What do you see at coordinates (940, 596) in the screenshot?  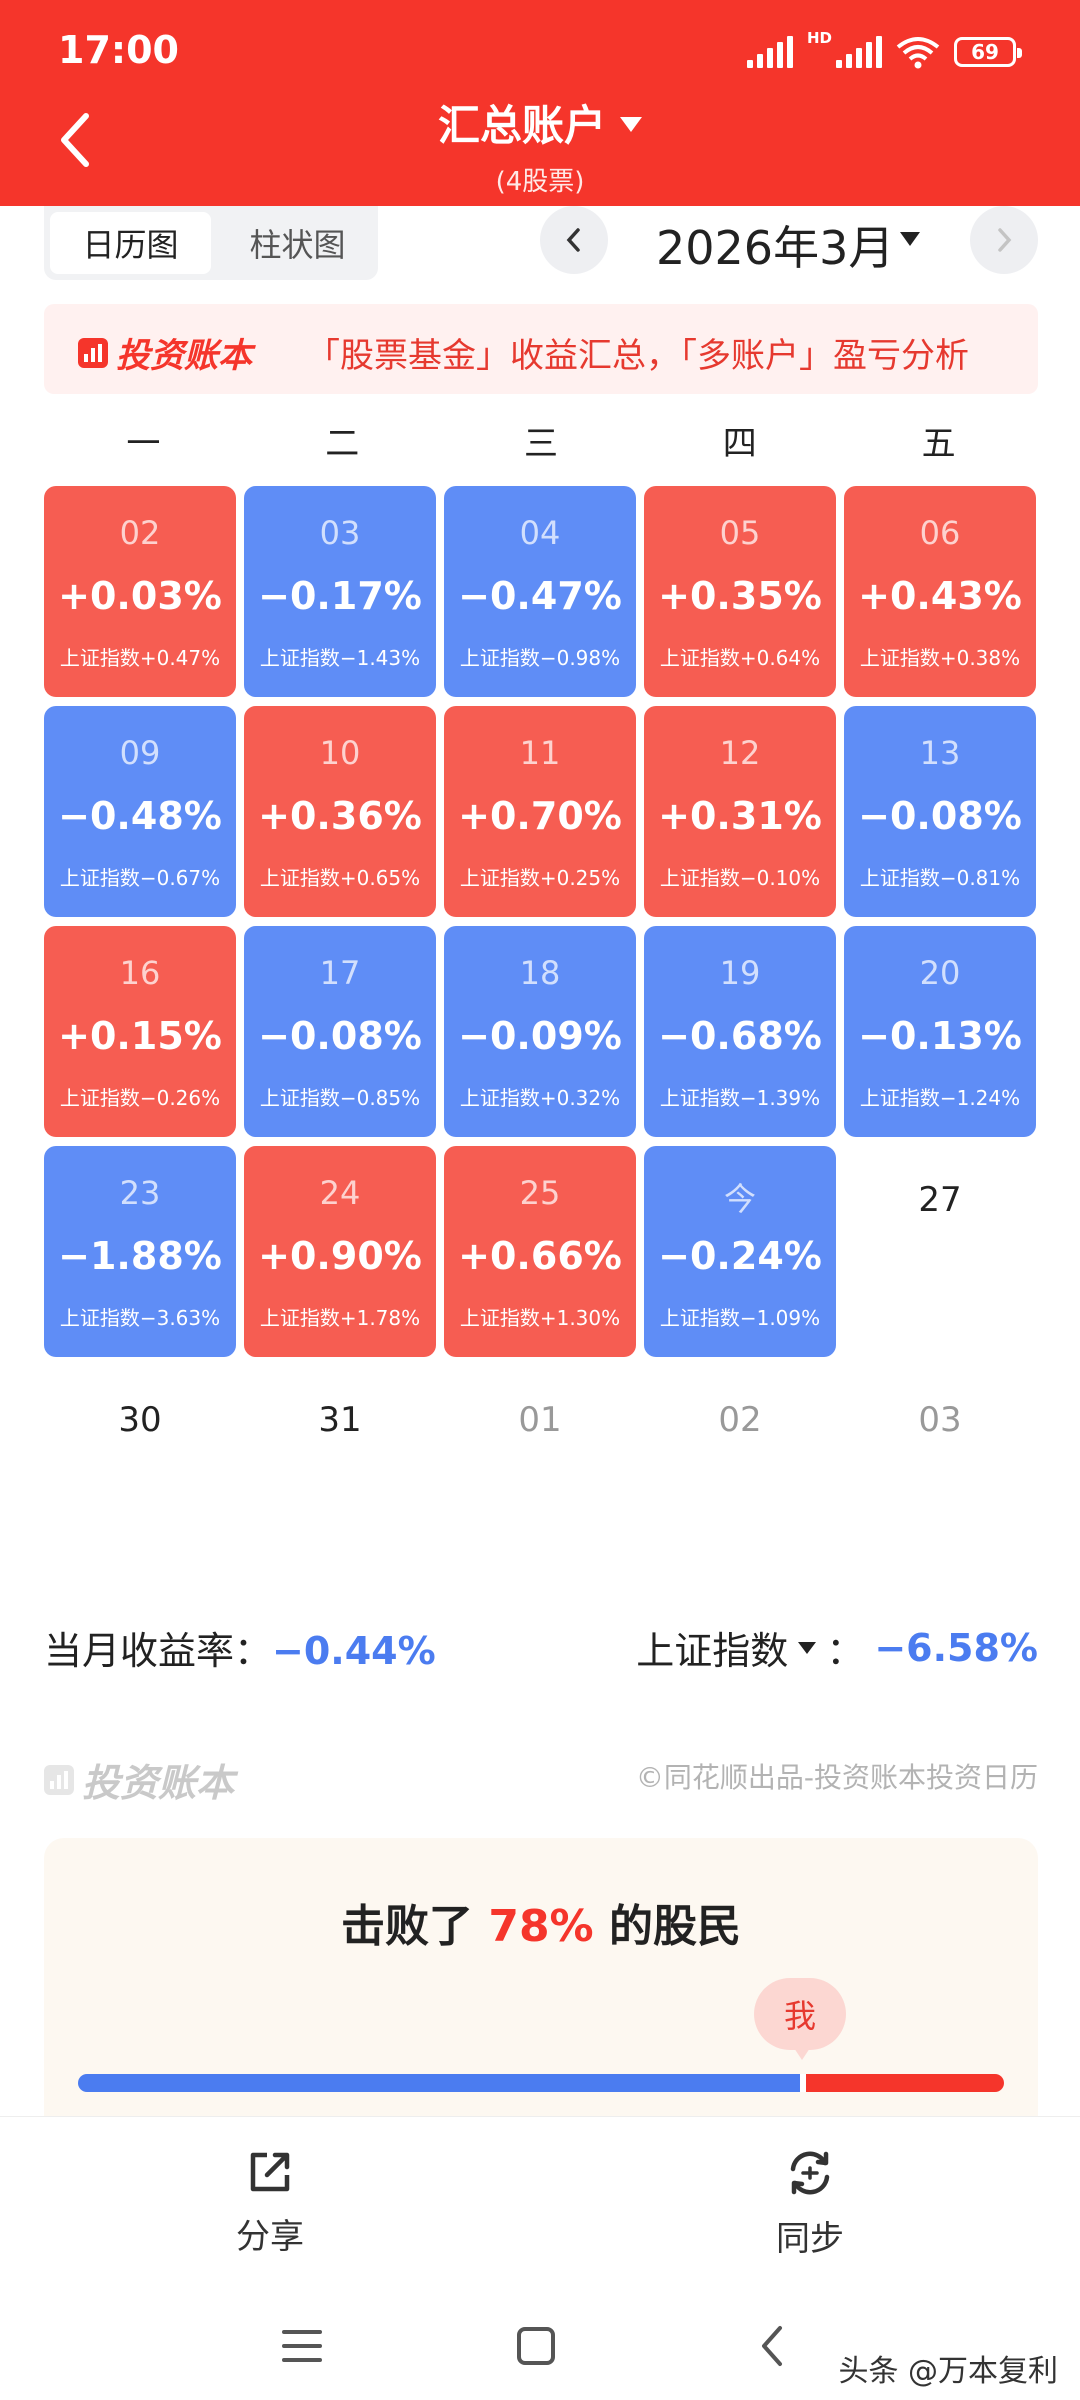 I see `day-return: +0.43%` at bounding box center [940, 596].